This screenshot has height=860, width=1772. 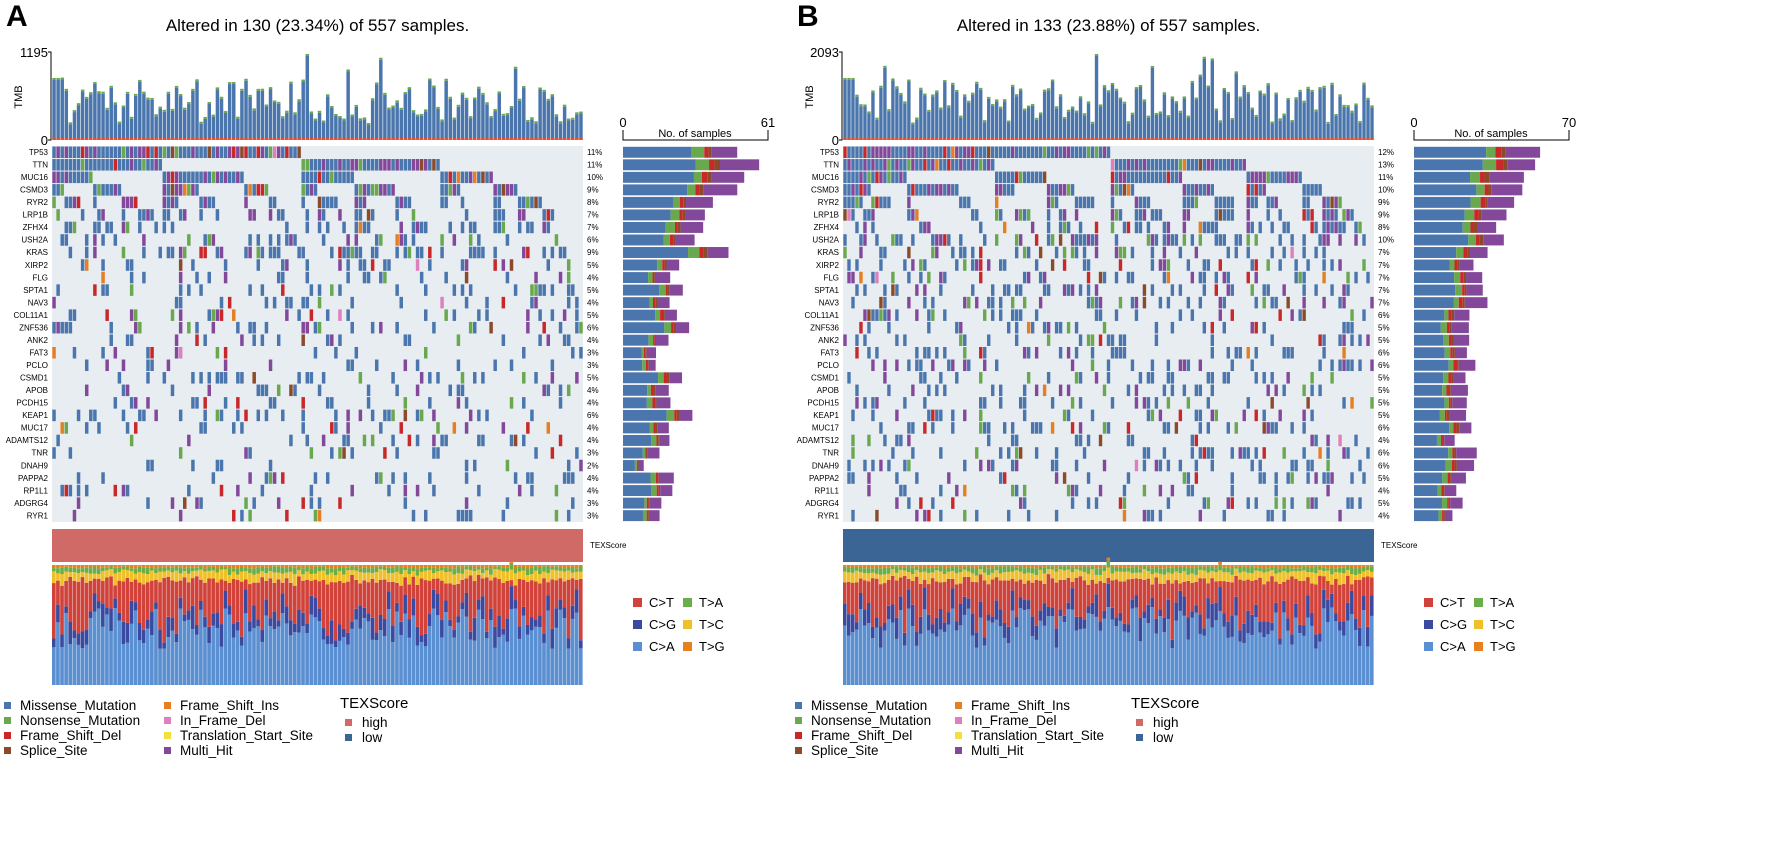 I want to click on tmb-axis-line, so click(x=50, y=96).